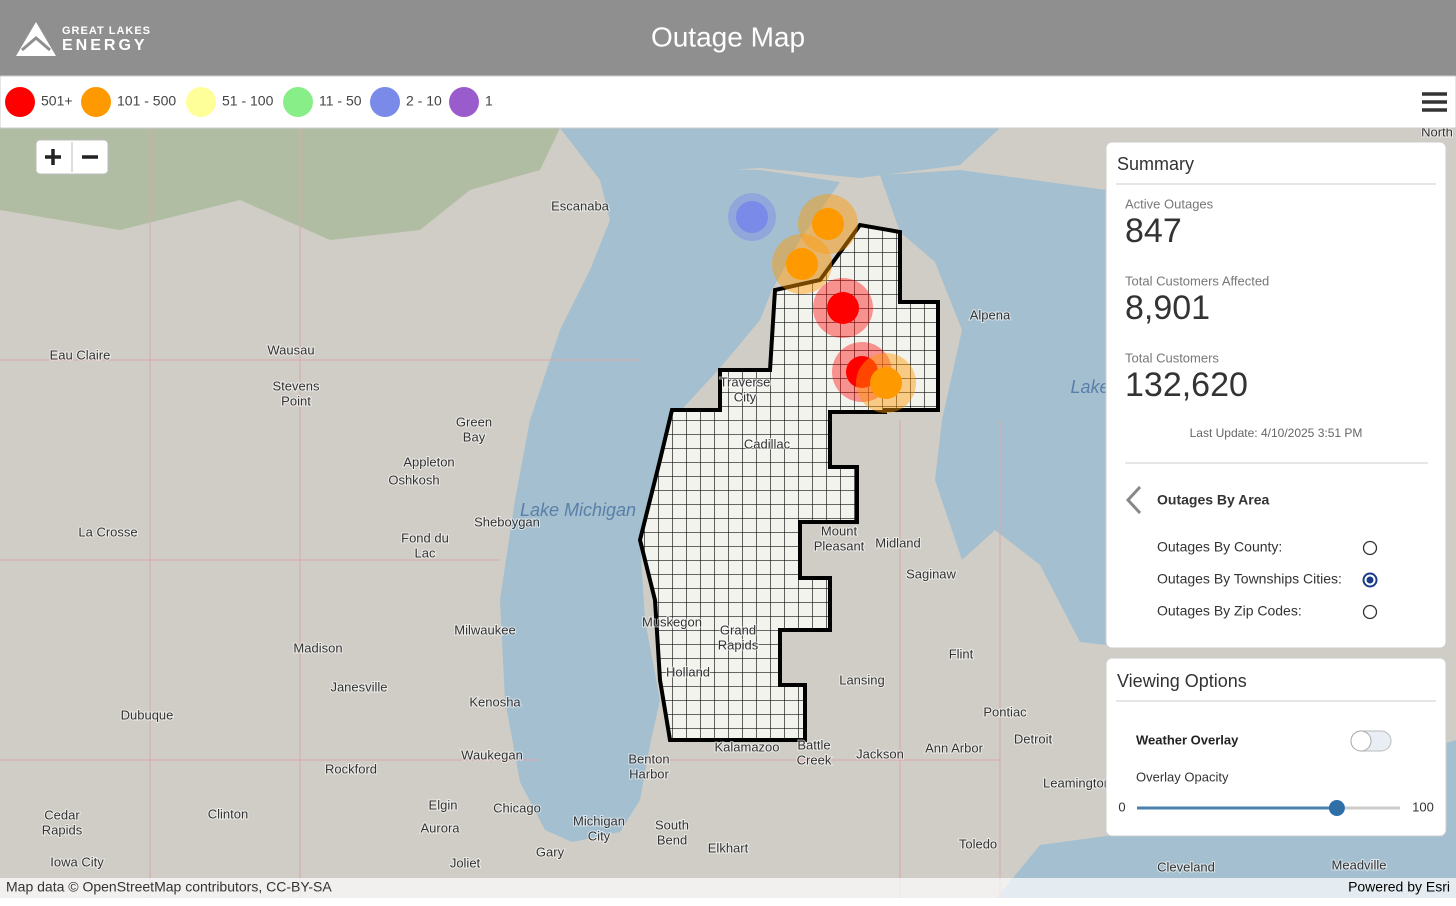 Image resolution: width=1456 pixels, height=906 pixels. What do you see at coordinates (580, 205) in the screenshot?
I see `city-label: Escanaba` at bounding box center [580, 205].